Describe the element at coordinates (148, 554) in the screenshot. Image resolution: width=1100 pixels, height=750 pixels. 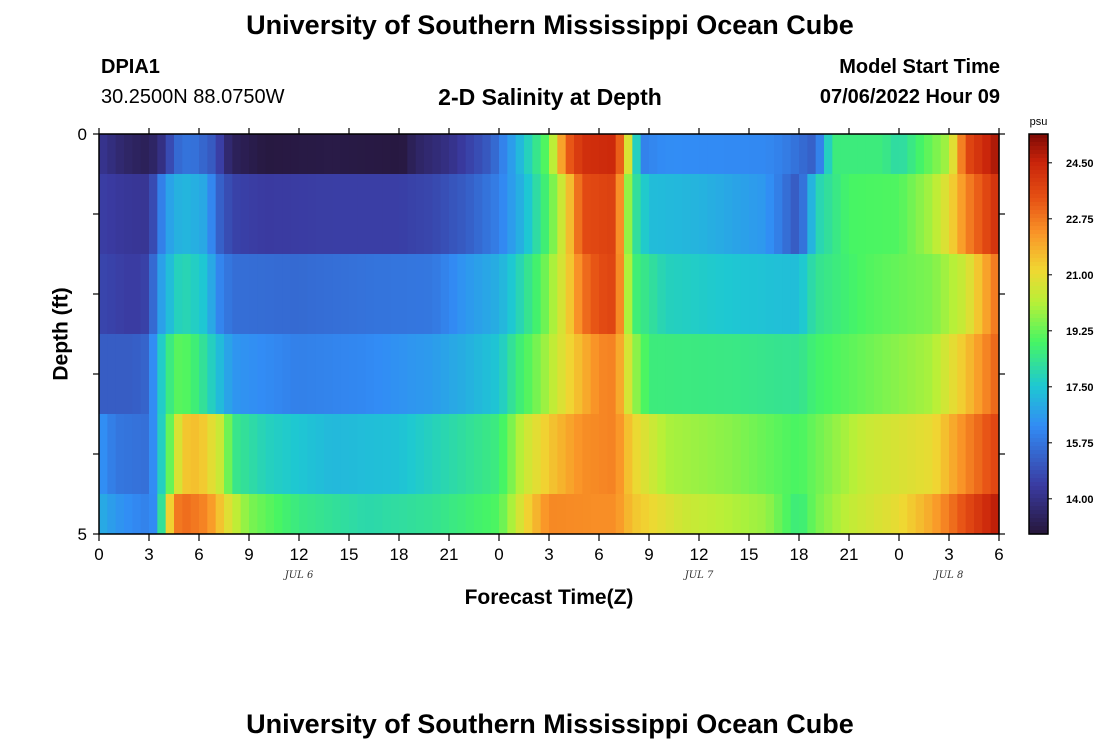
I see `x-tick-label: 3` at that location.